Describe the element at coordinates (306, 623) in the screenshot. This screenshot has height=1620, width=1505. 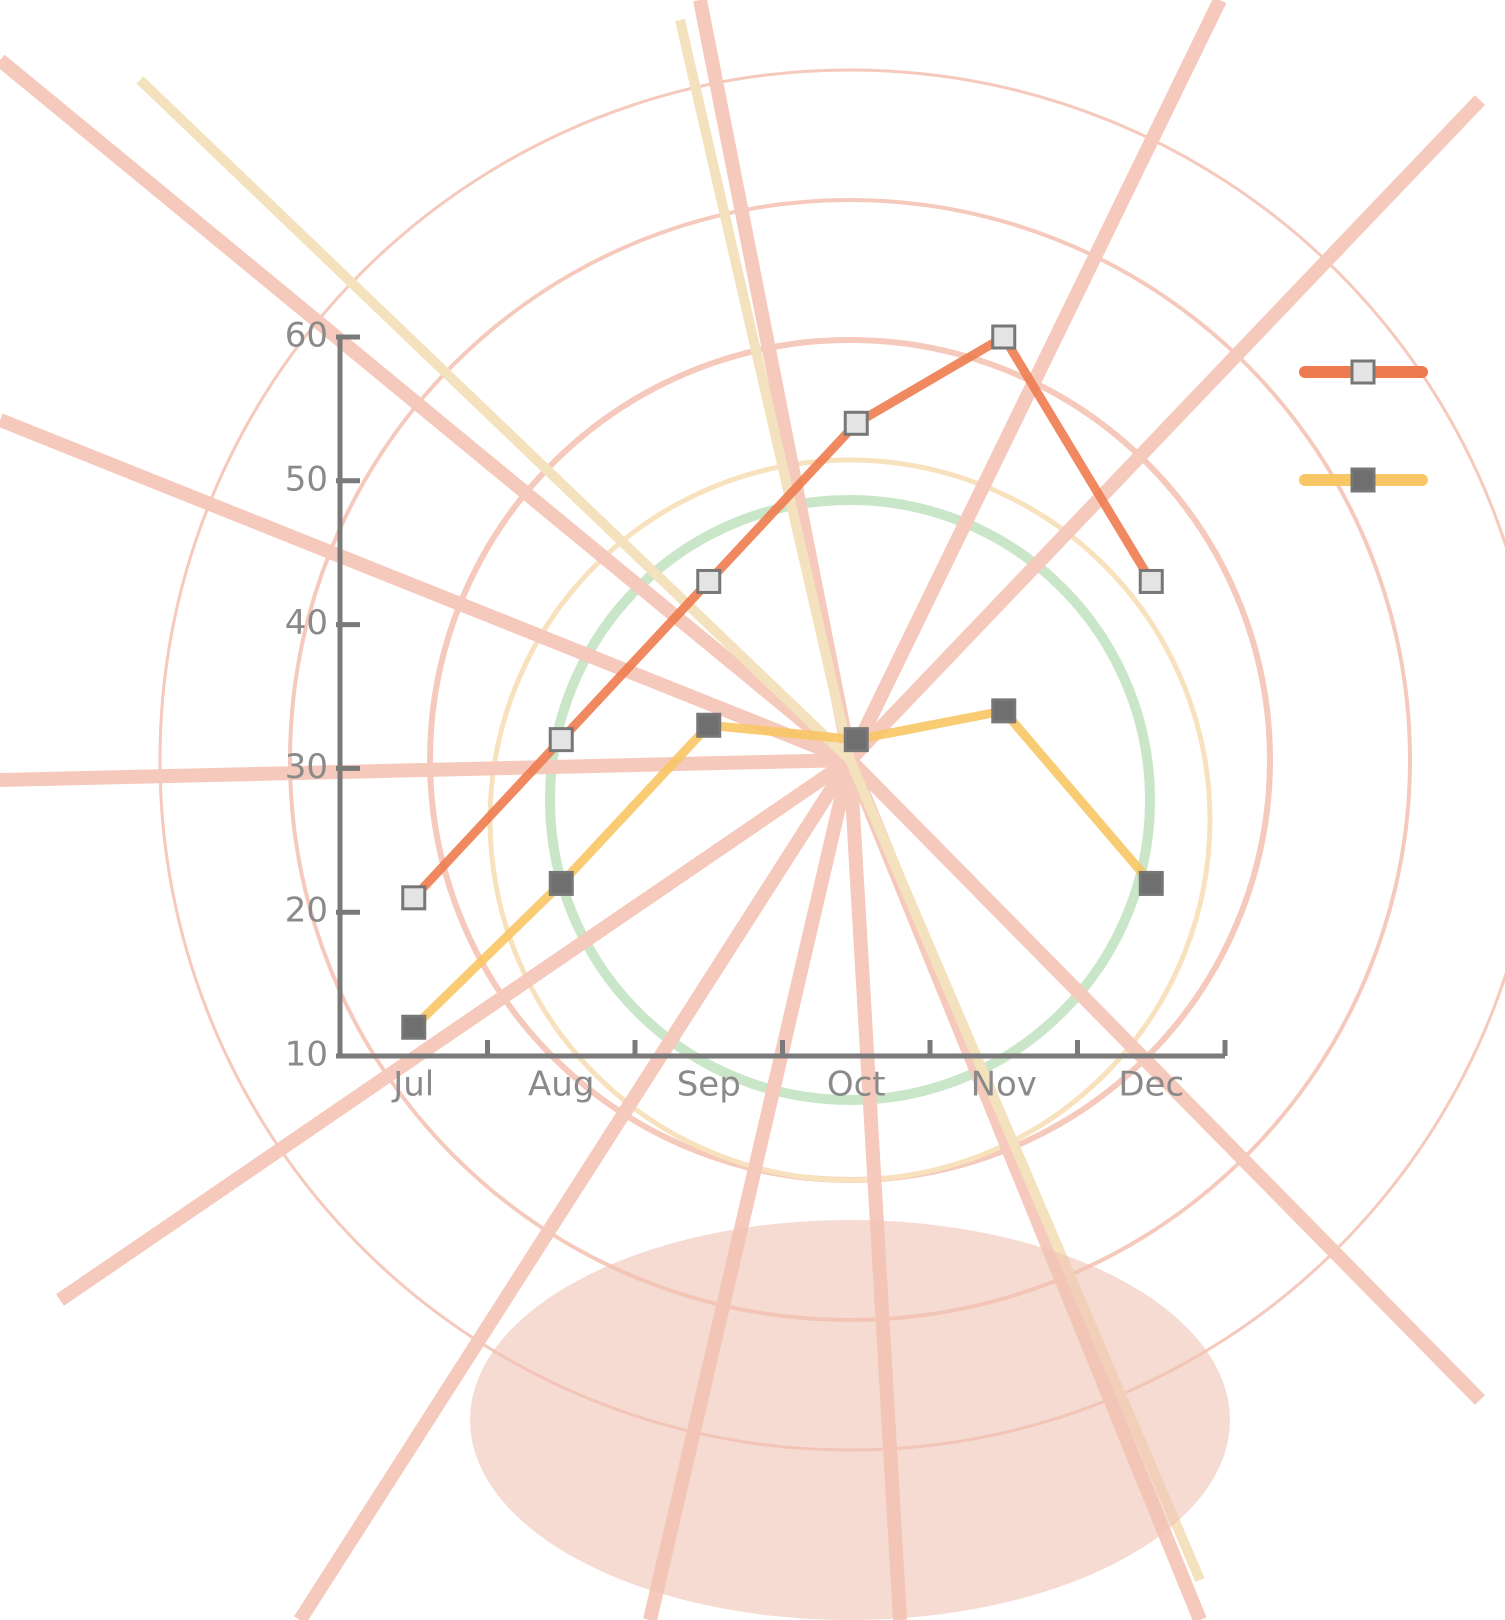
I see `y-tick-label: 40` at that location.